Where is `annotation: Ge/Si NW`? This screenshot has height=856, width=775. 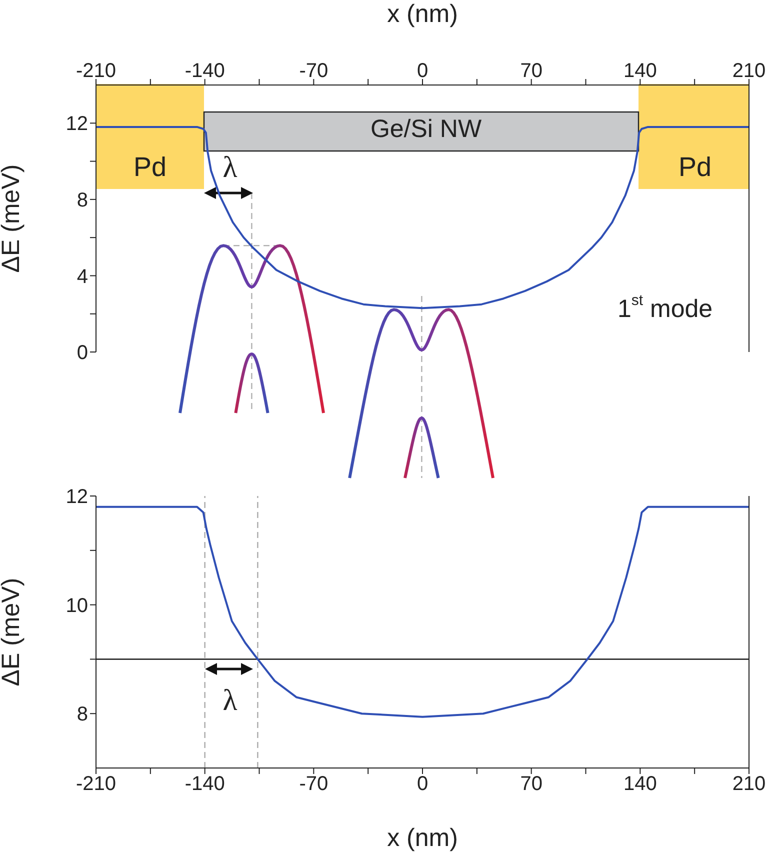
annotation: Ge/Si NW is located at coordinates (426, 128).